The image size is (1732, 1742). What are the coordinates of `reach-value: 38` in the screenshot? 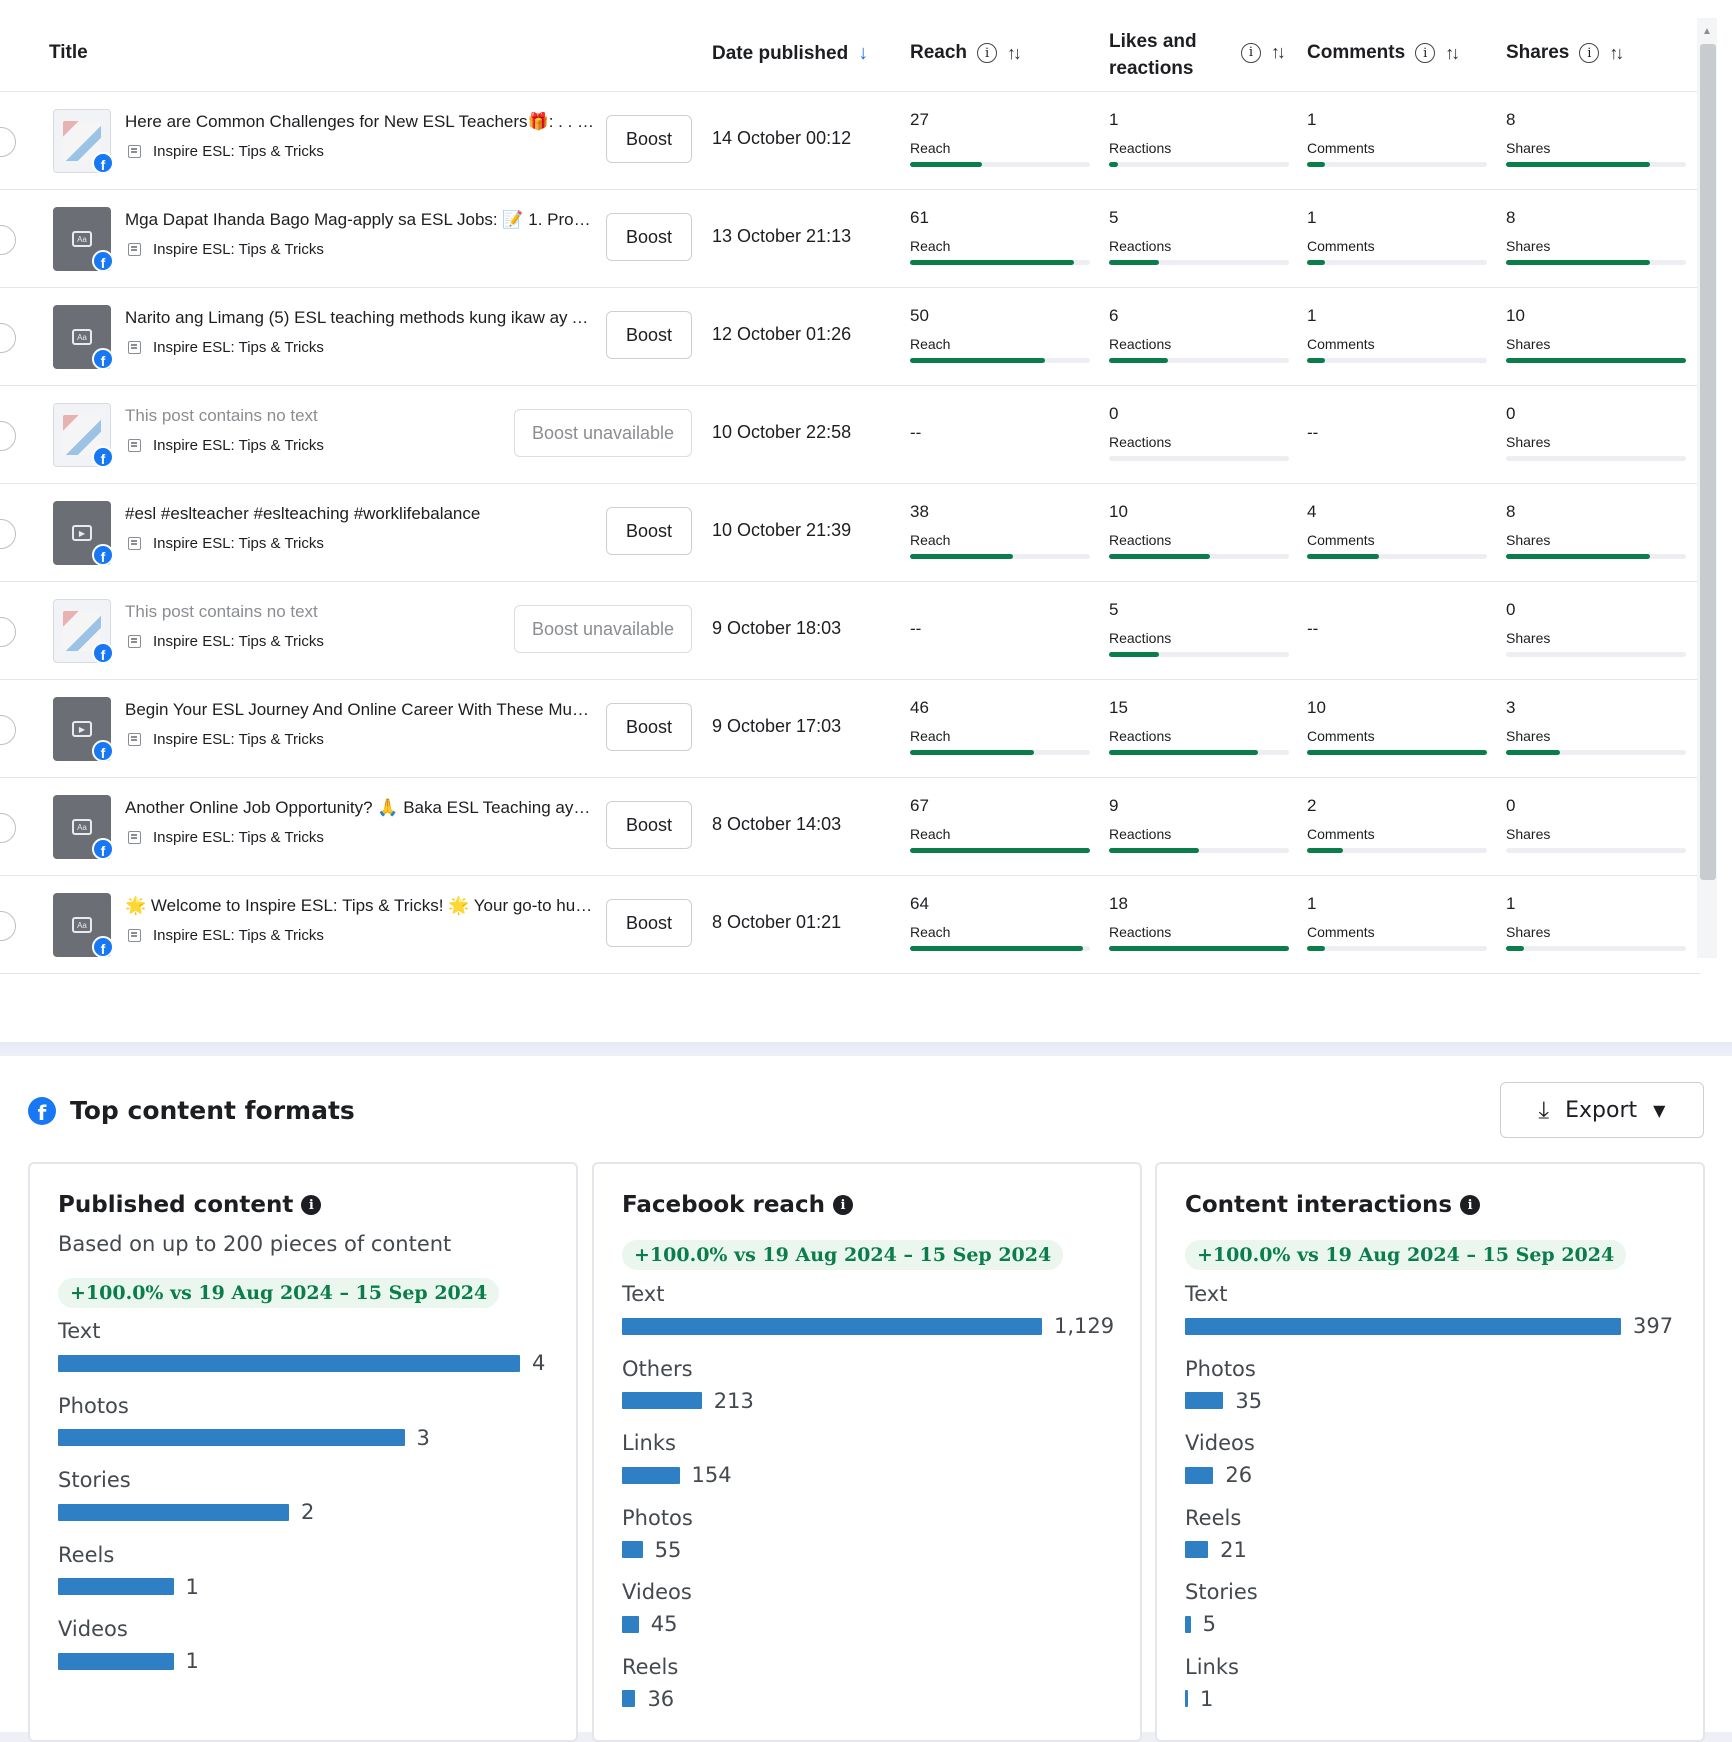 It's located at (919, 511).